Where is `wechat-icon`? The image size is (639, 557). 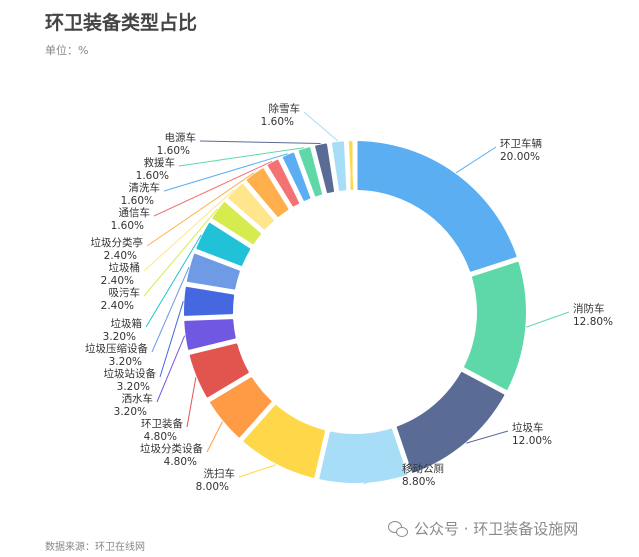 wechat-icon is located at coordinates (398, 528).